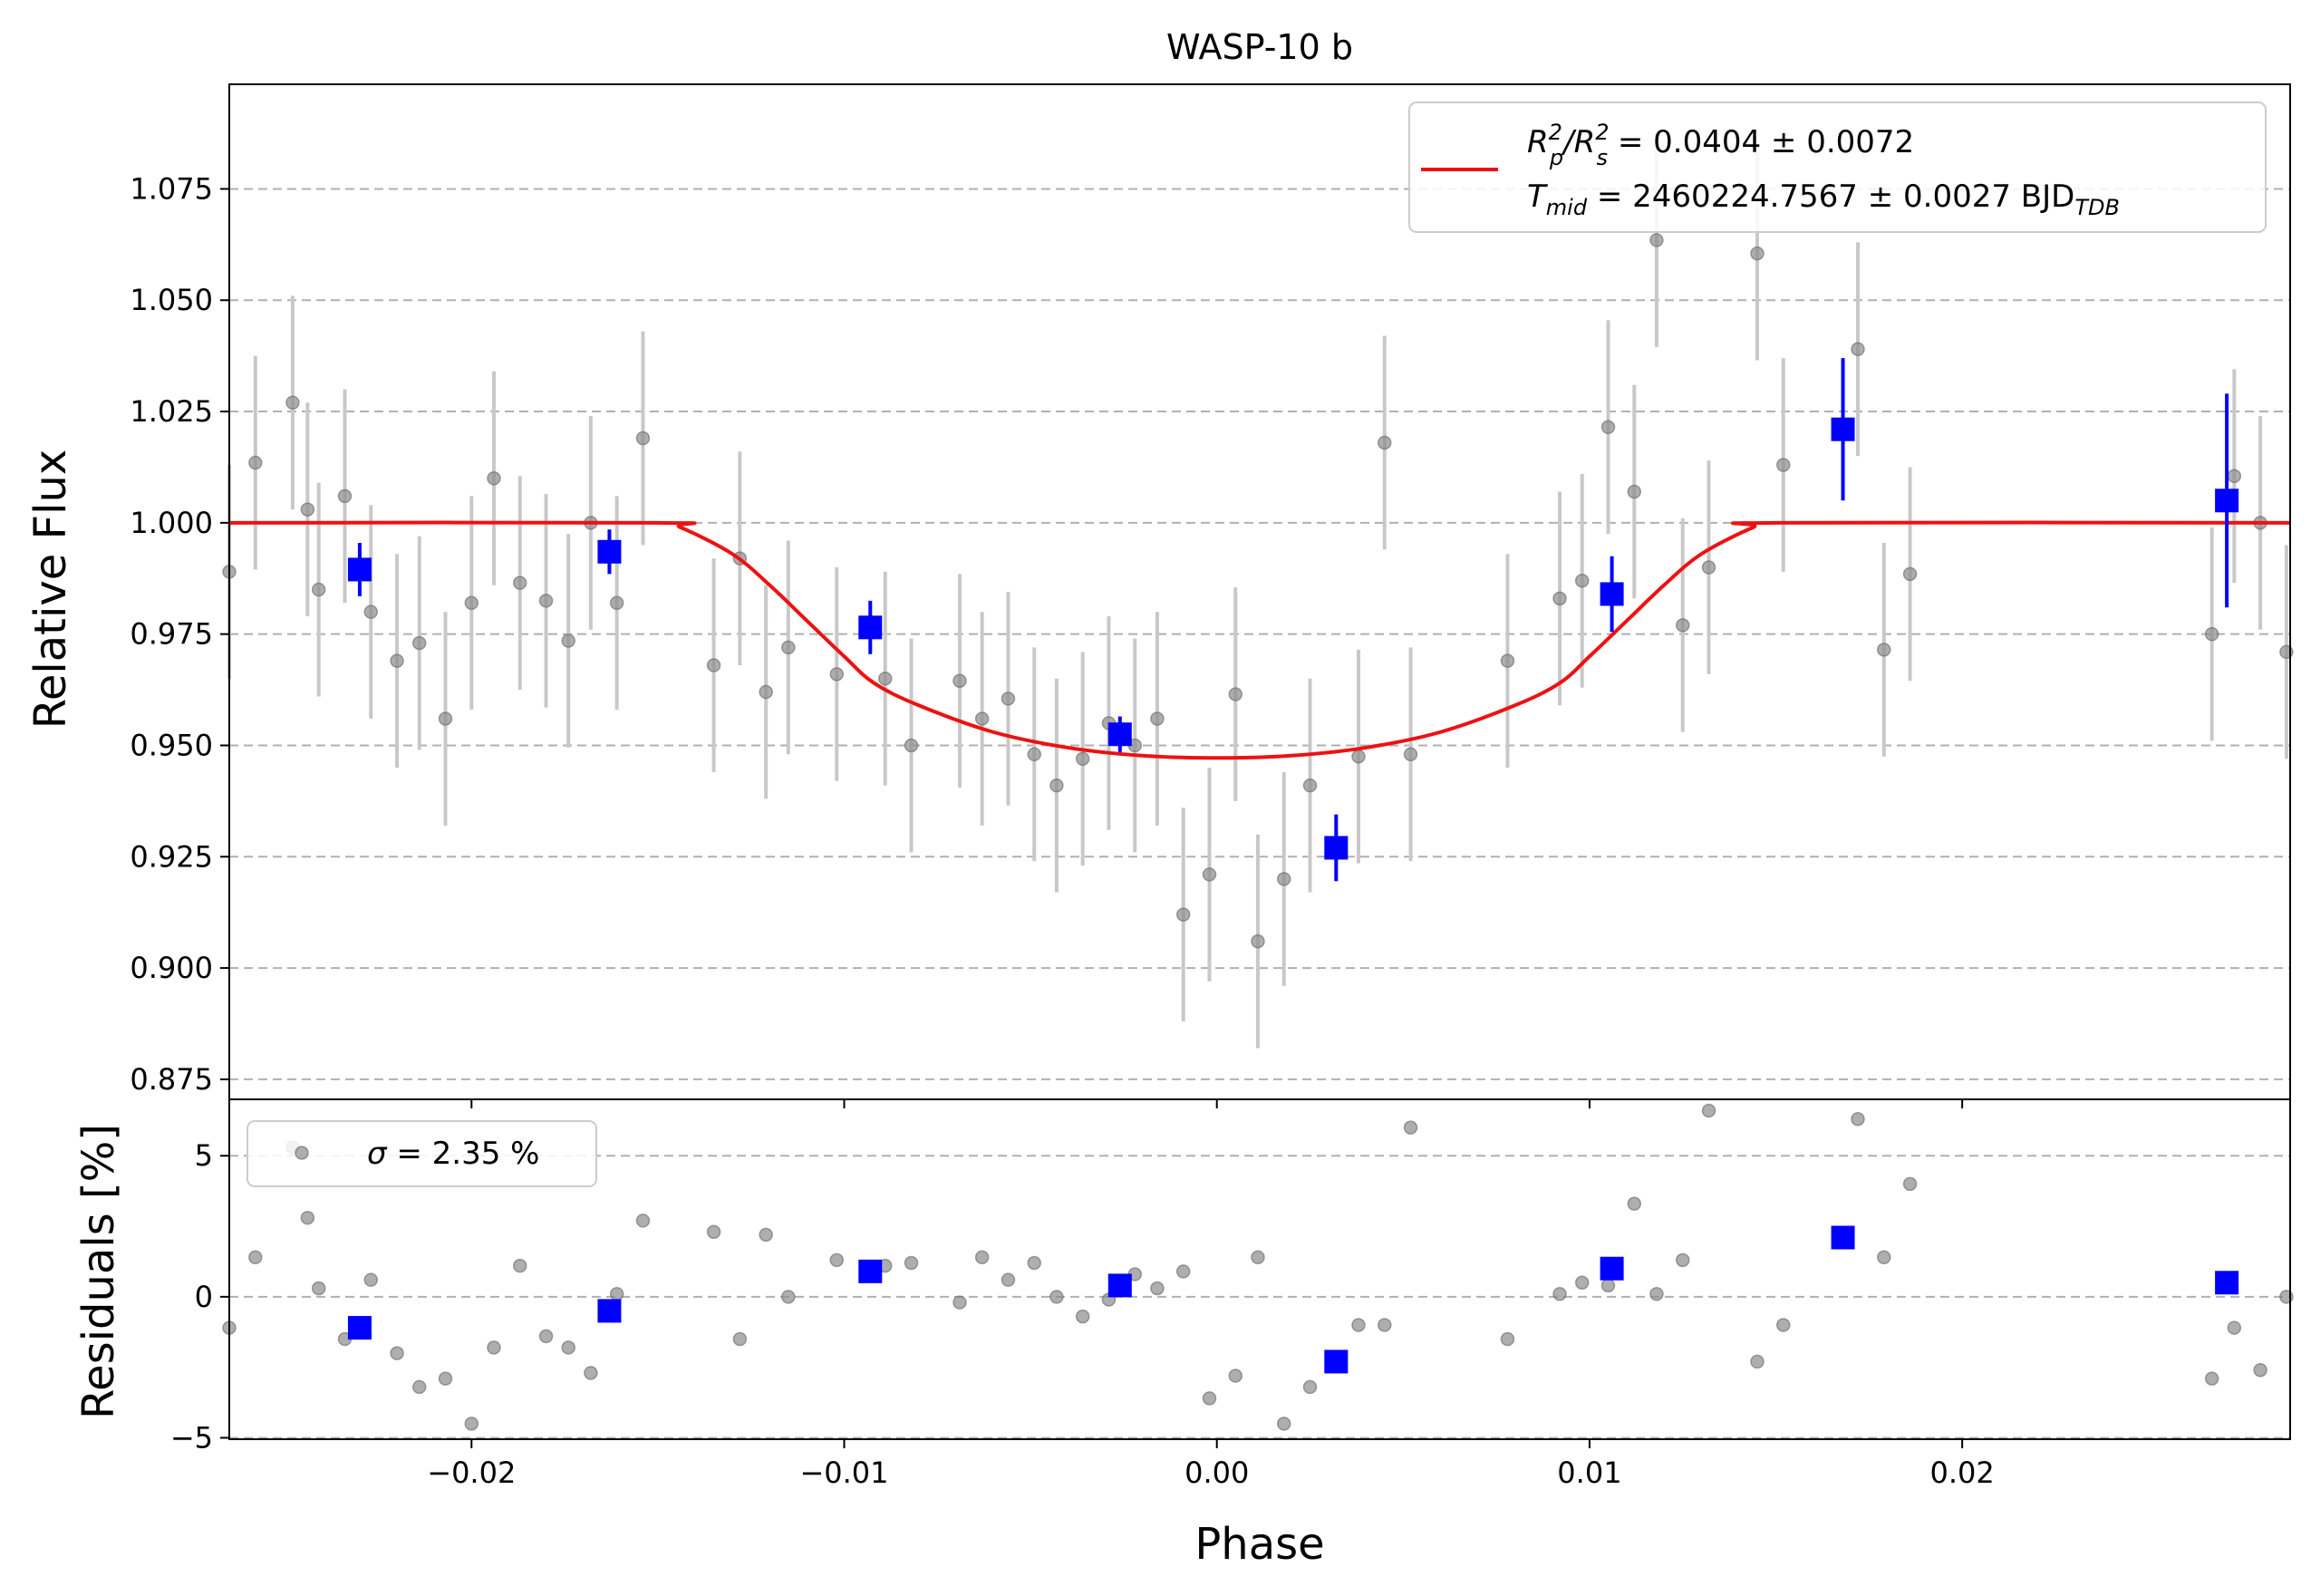 This screenshot has height=1596, width=2311. I want to click on bottom-y-tick-label: 5, so click(204, 1155).